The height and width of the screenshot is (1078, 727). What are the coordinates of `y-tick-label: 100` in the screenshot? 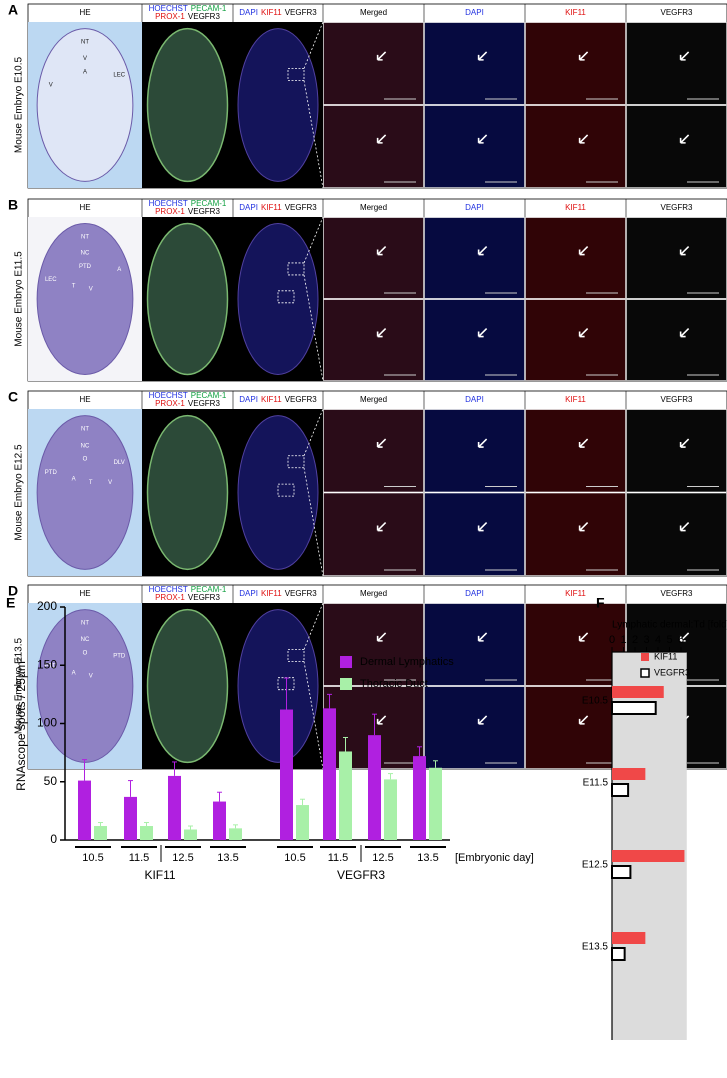 It's located at (47, 723).